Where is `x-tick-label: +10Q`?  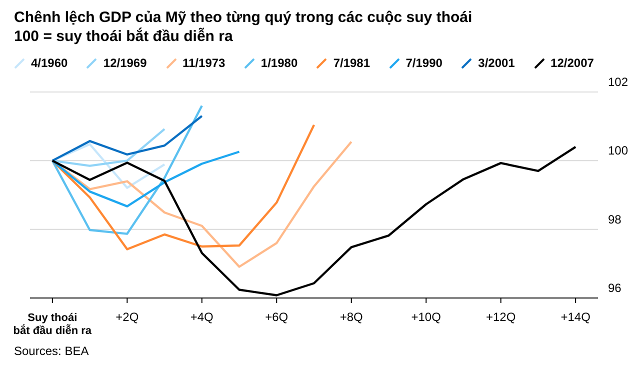 x-tick-label: +10Q is located at coordinates (426, 317).